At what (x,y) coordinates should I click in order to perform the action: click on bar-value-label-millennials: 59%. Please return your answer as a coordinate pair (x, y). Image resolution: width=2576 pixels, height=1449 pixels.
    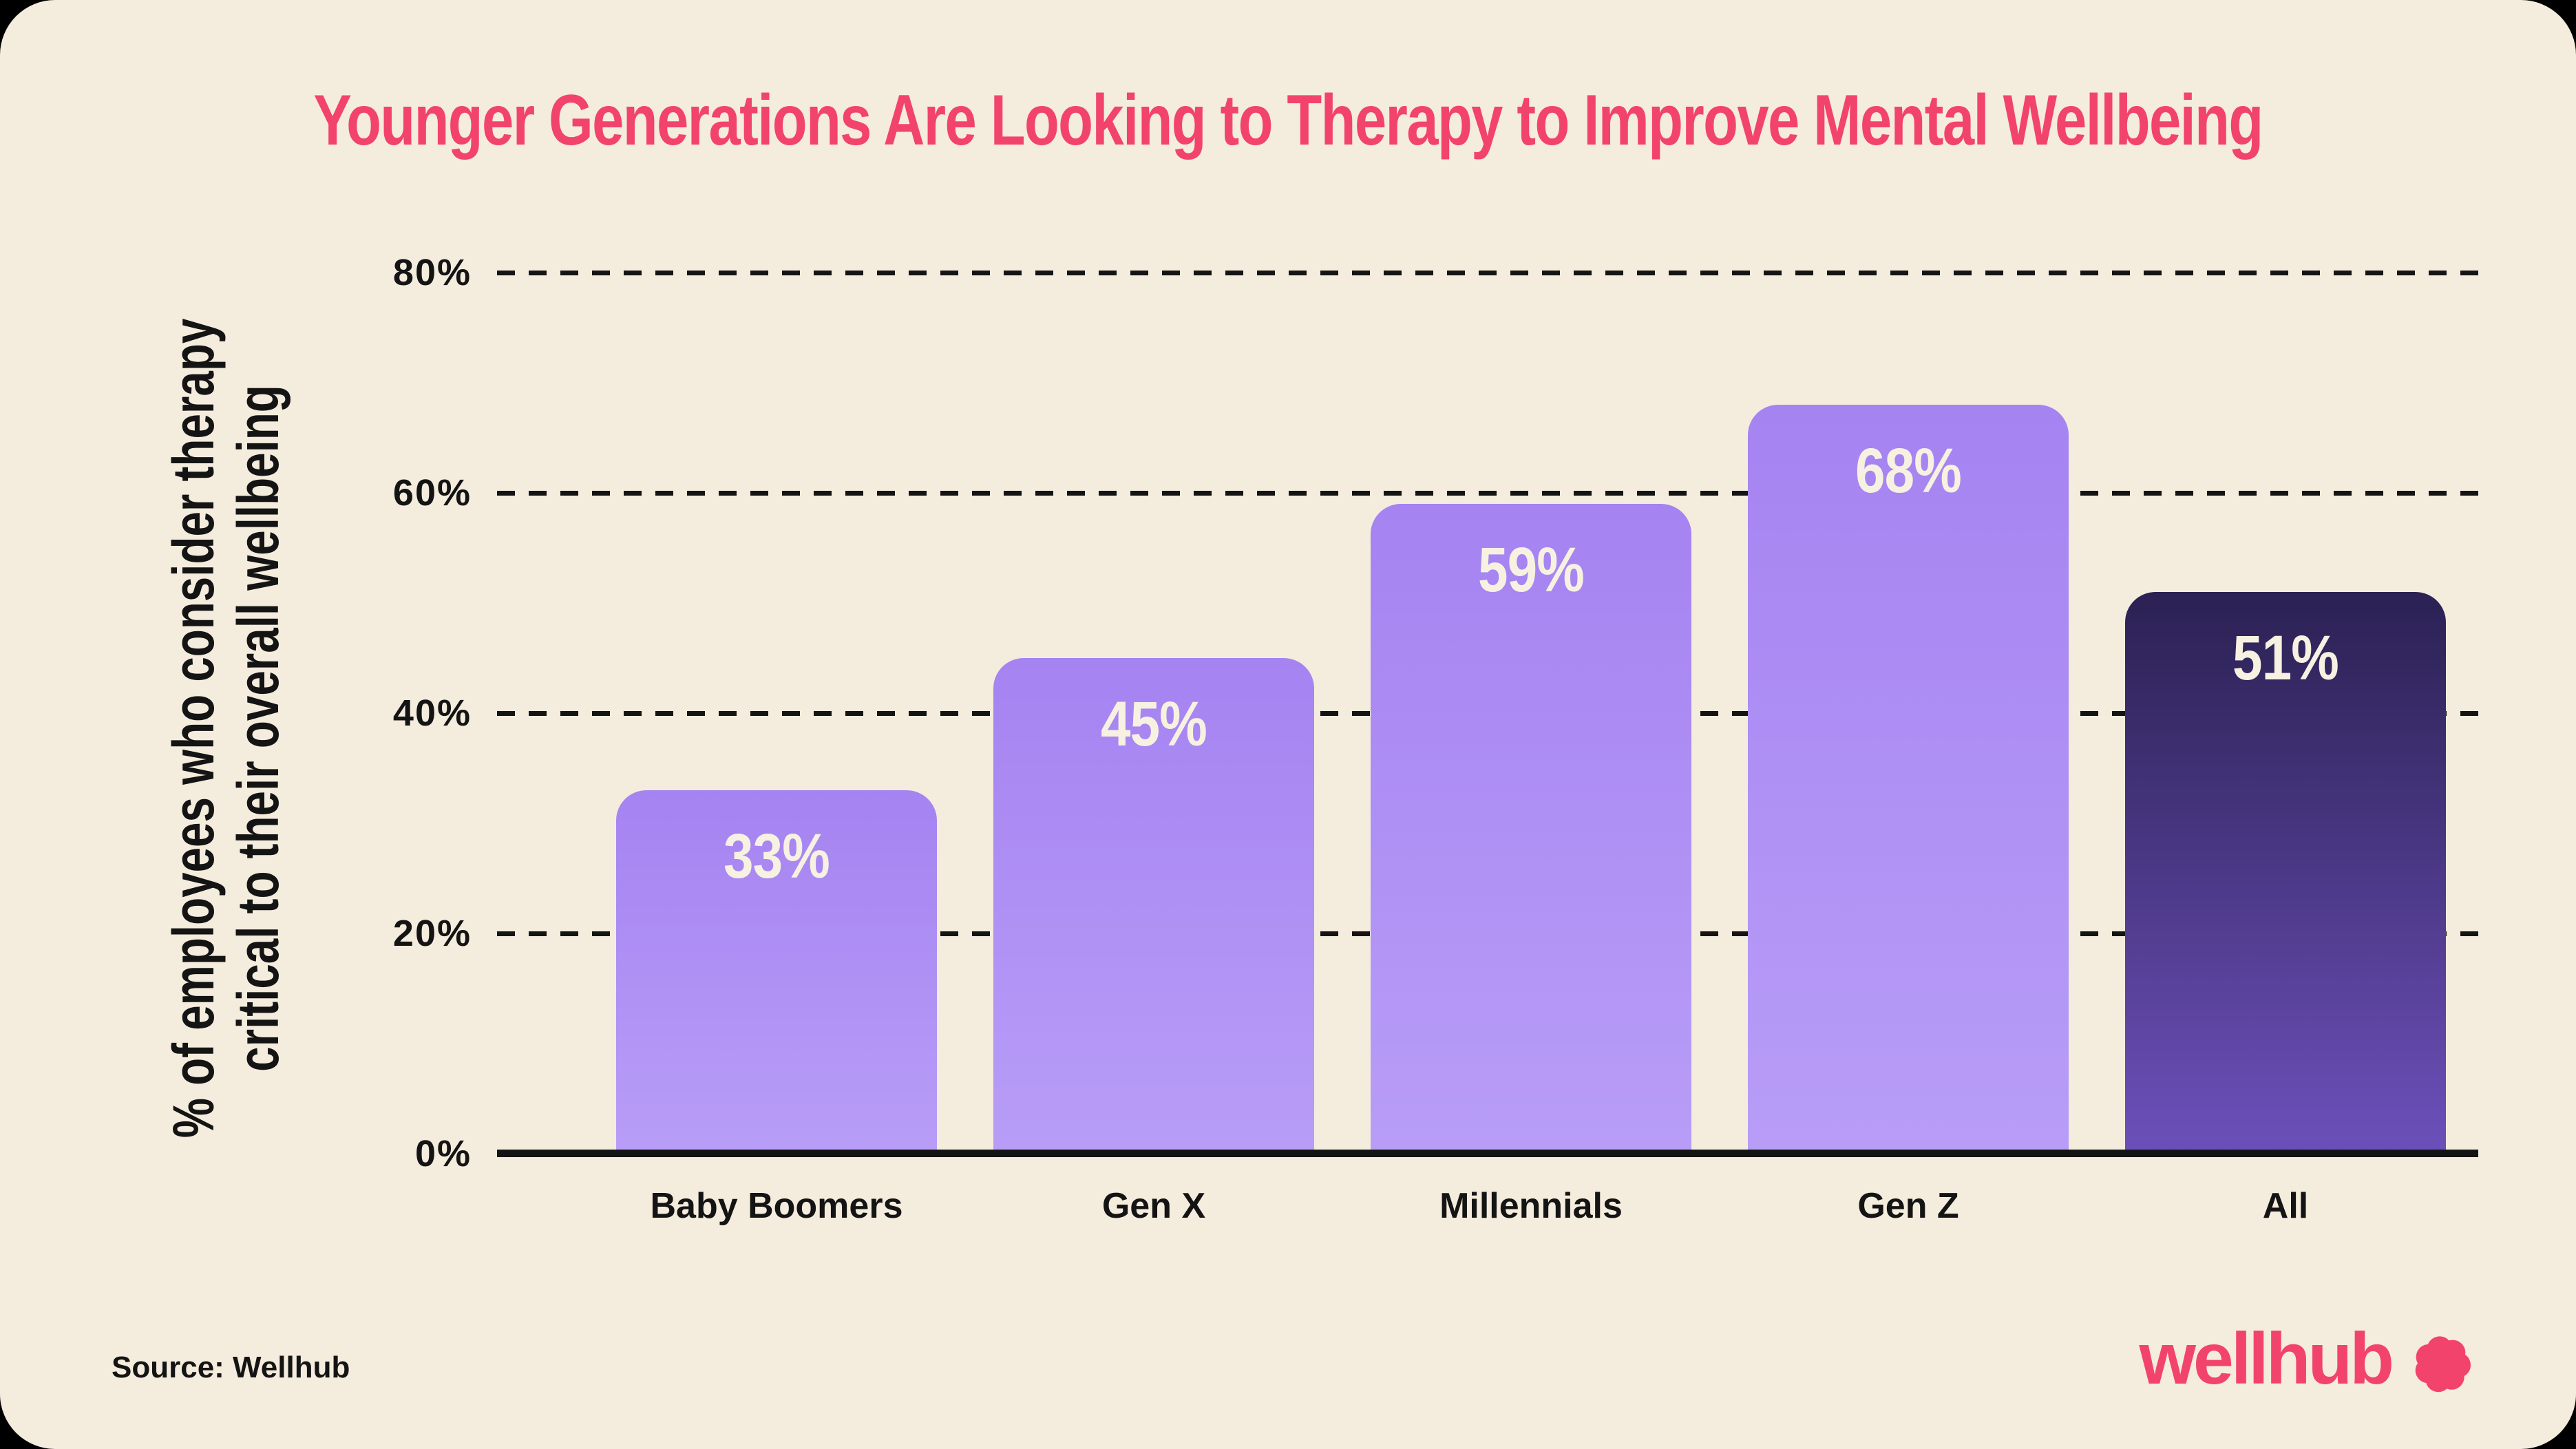
    Looking at the image, I should click on (1532, 570).